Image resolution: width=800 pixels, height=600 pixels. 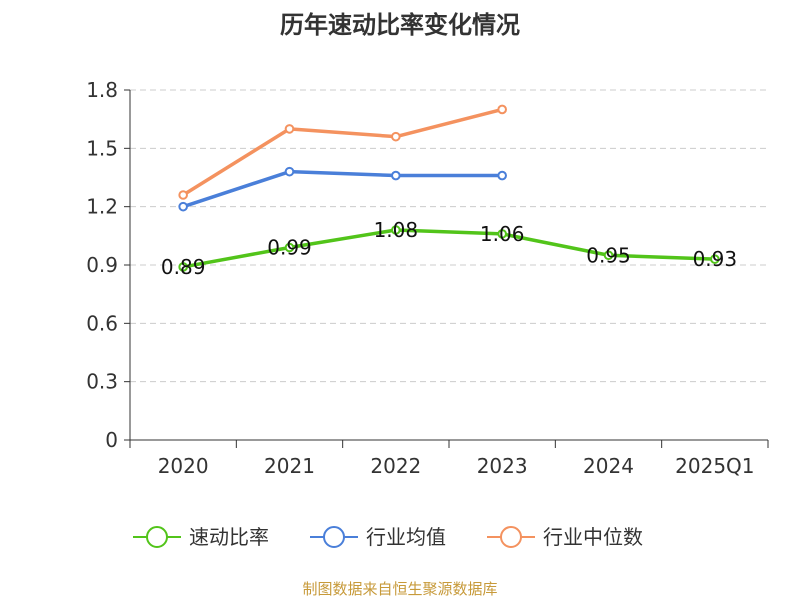 I want to click on x-tick-label: 2021, so click(x=289, y=466).